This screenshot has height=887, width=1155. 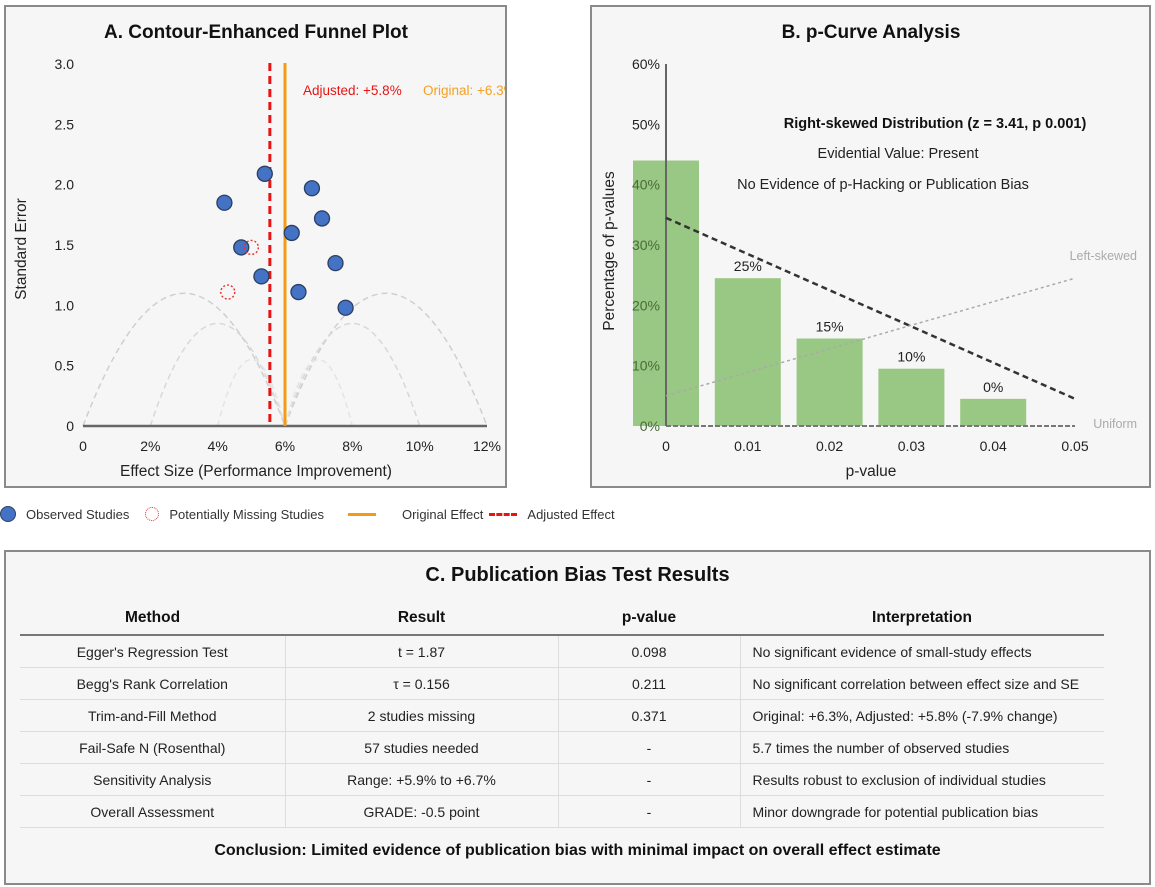 What do you see at coordinates (649, 619) in the screenshot?
I see `column-header-p-value: p-value` at bounding box center [649, 619].